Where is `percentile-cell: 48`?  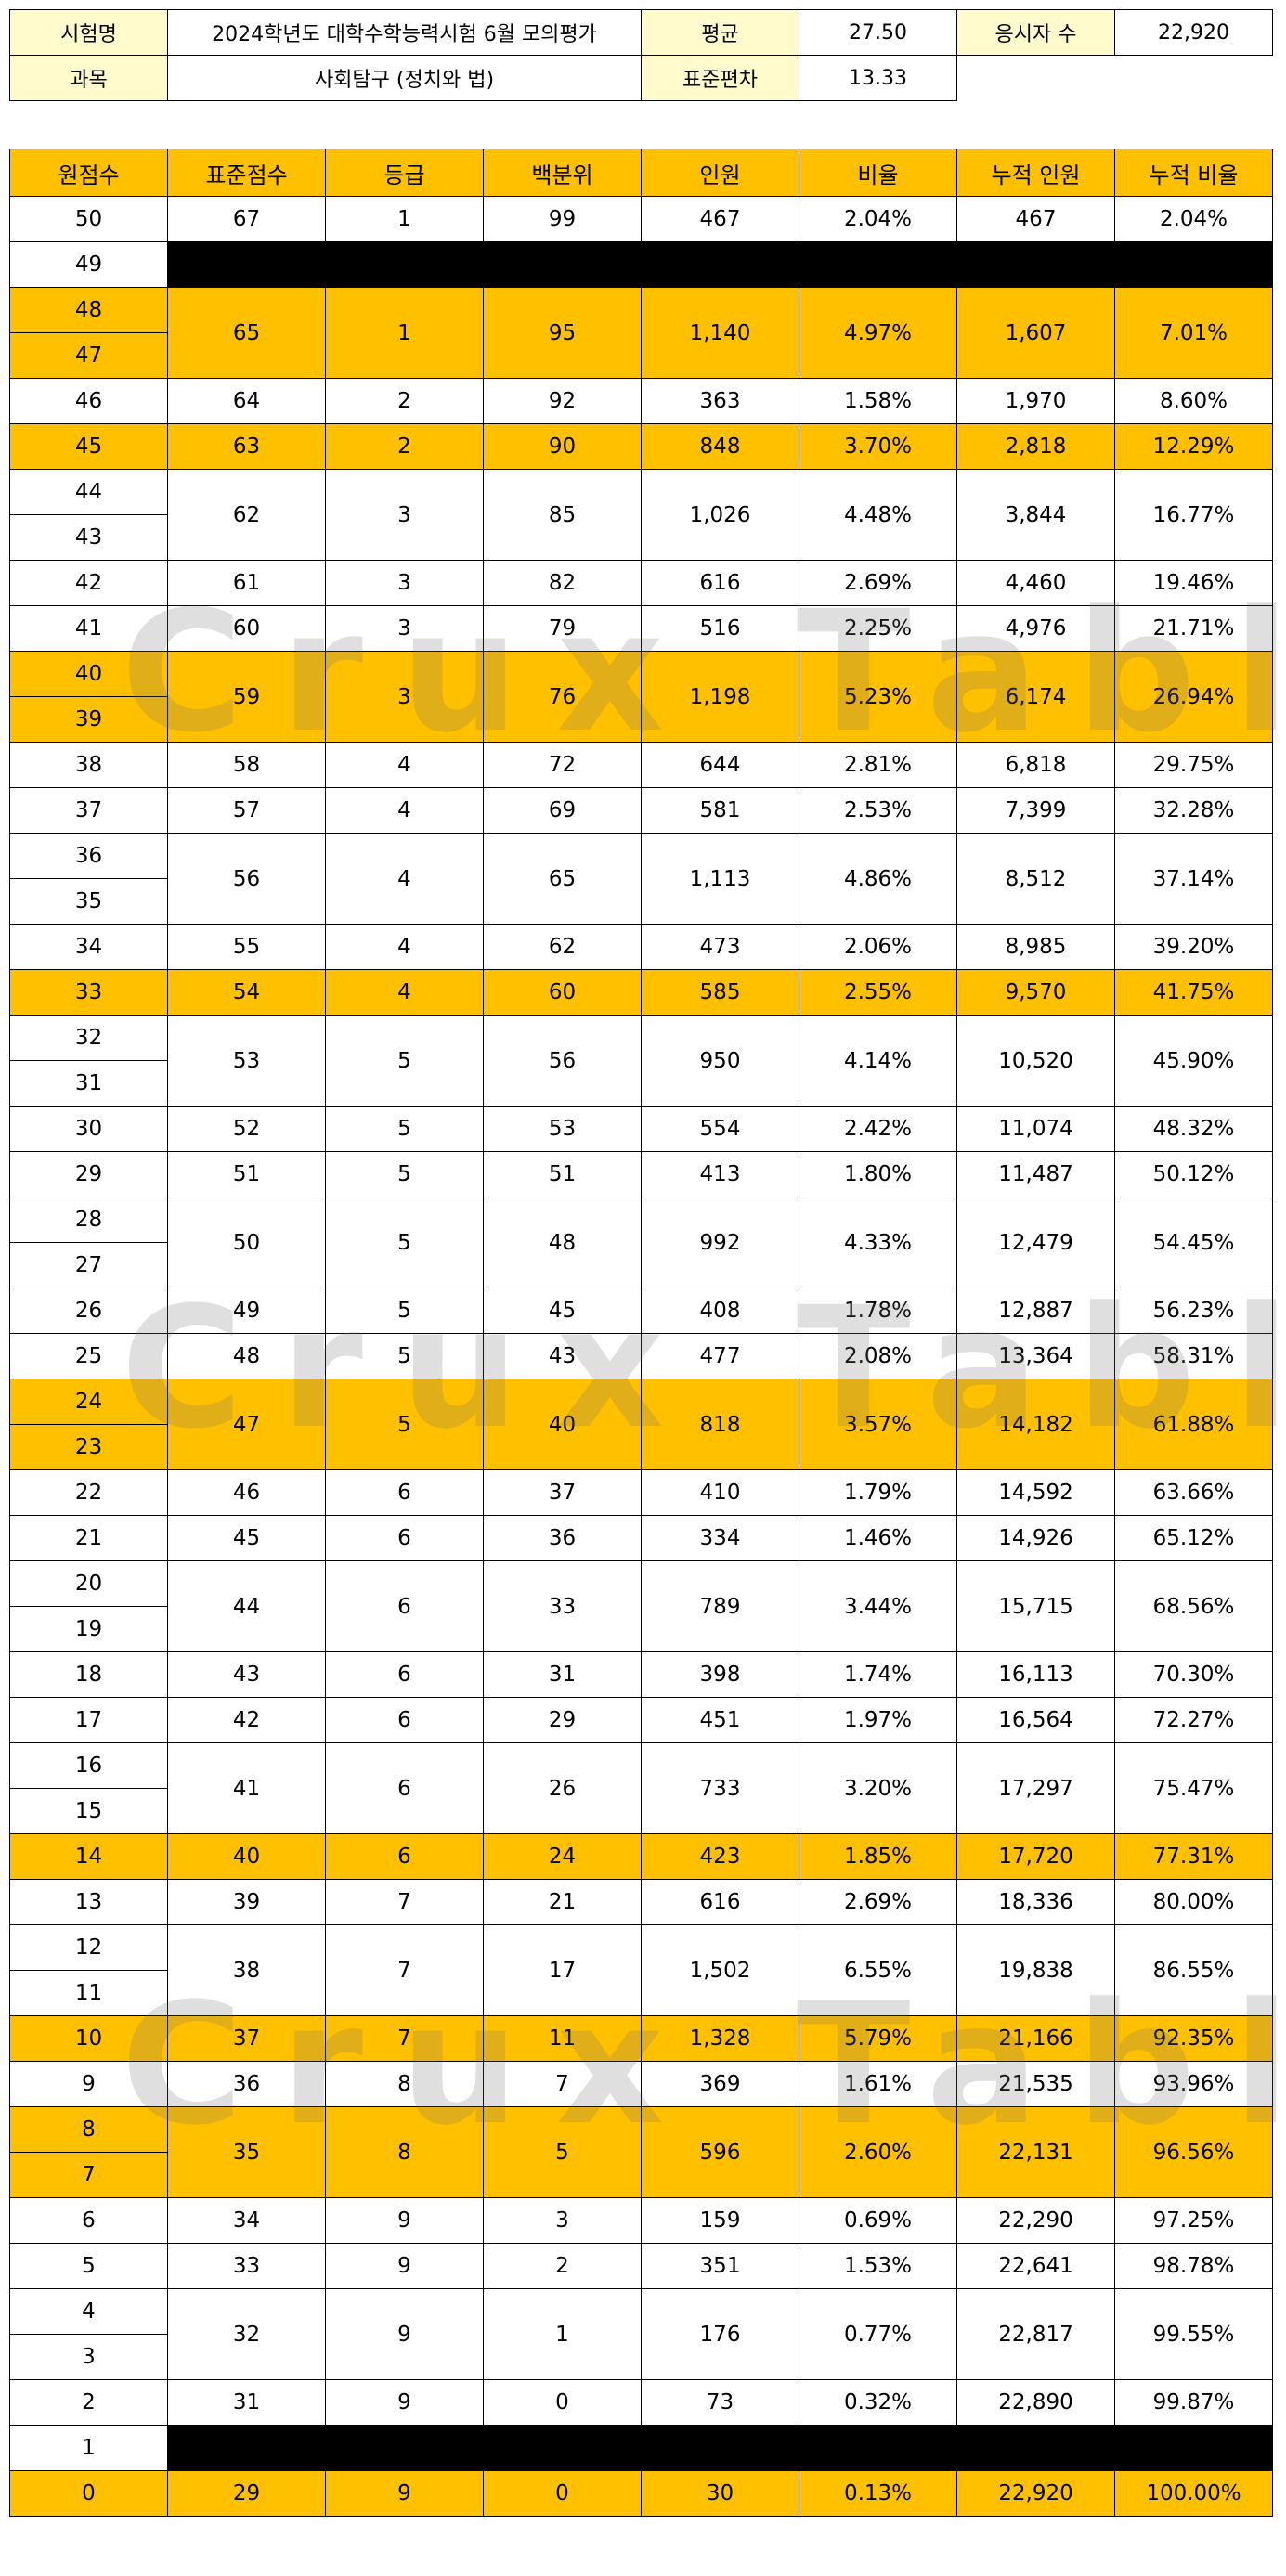 percentile-cell: 48 is located at coordinates (562, 1242).